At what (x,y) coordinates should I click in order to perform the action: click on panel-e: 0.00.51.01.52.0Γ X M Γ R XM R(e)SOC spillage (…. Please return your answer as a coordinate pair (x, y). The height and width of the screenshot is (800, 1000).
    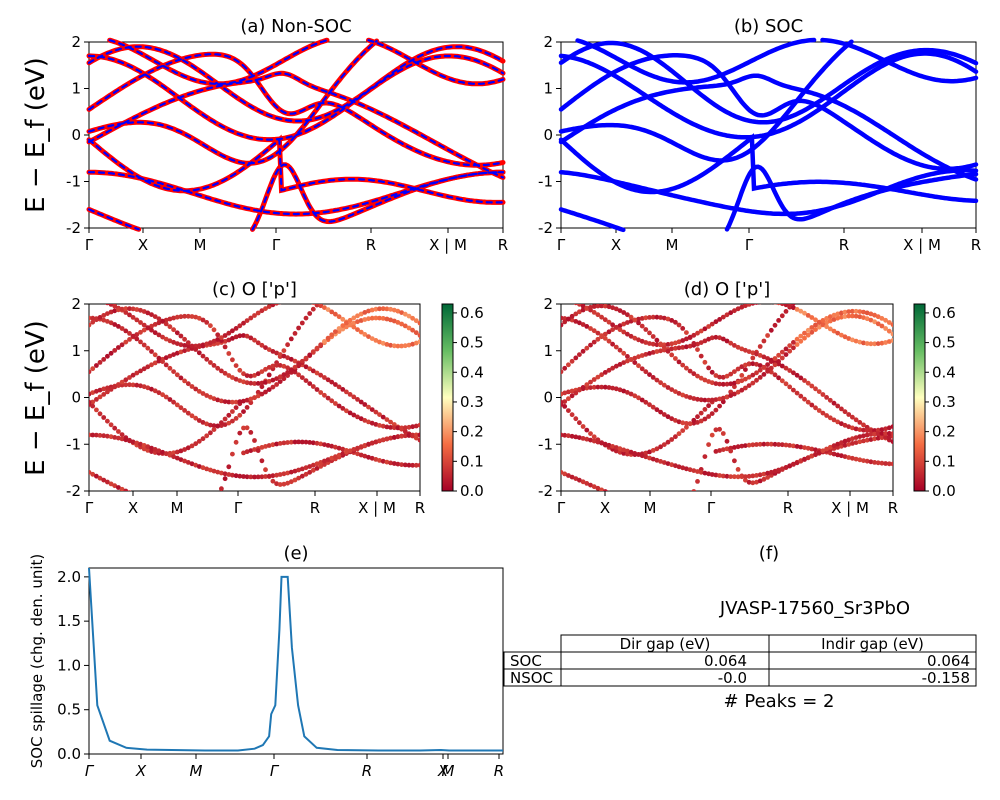
    Looking at the image, I should click on (266, 661).